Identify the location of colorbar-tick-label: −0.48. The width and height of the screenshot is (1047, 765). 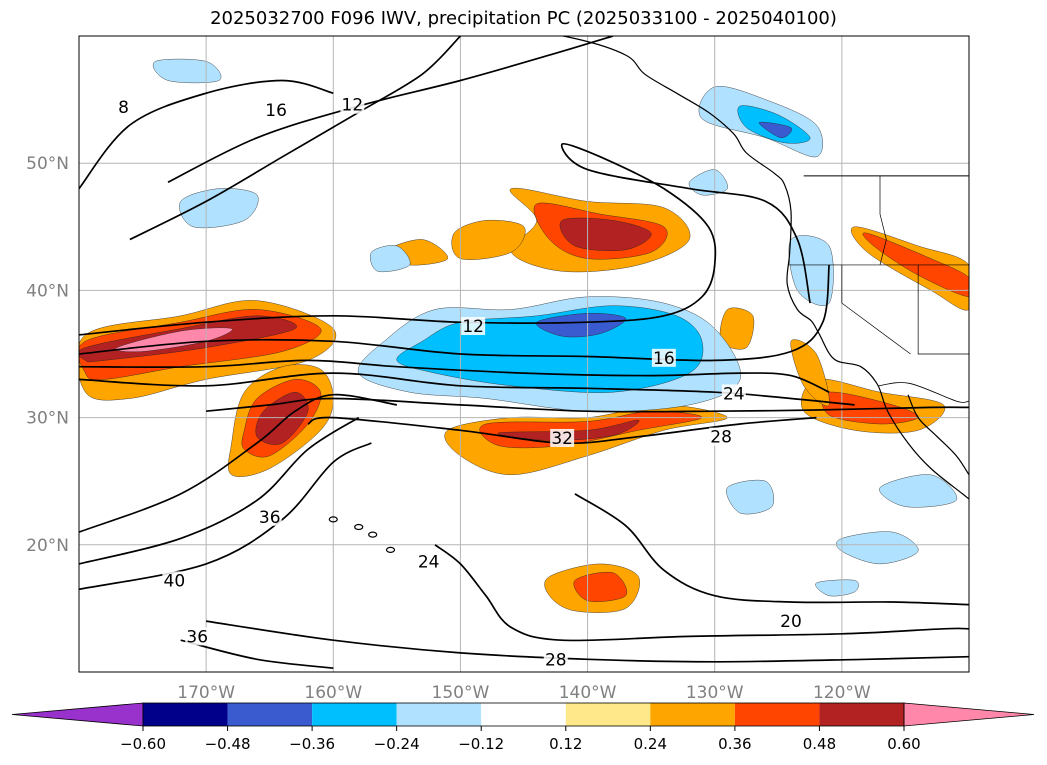
(228, 744).